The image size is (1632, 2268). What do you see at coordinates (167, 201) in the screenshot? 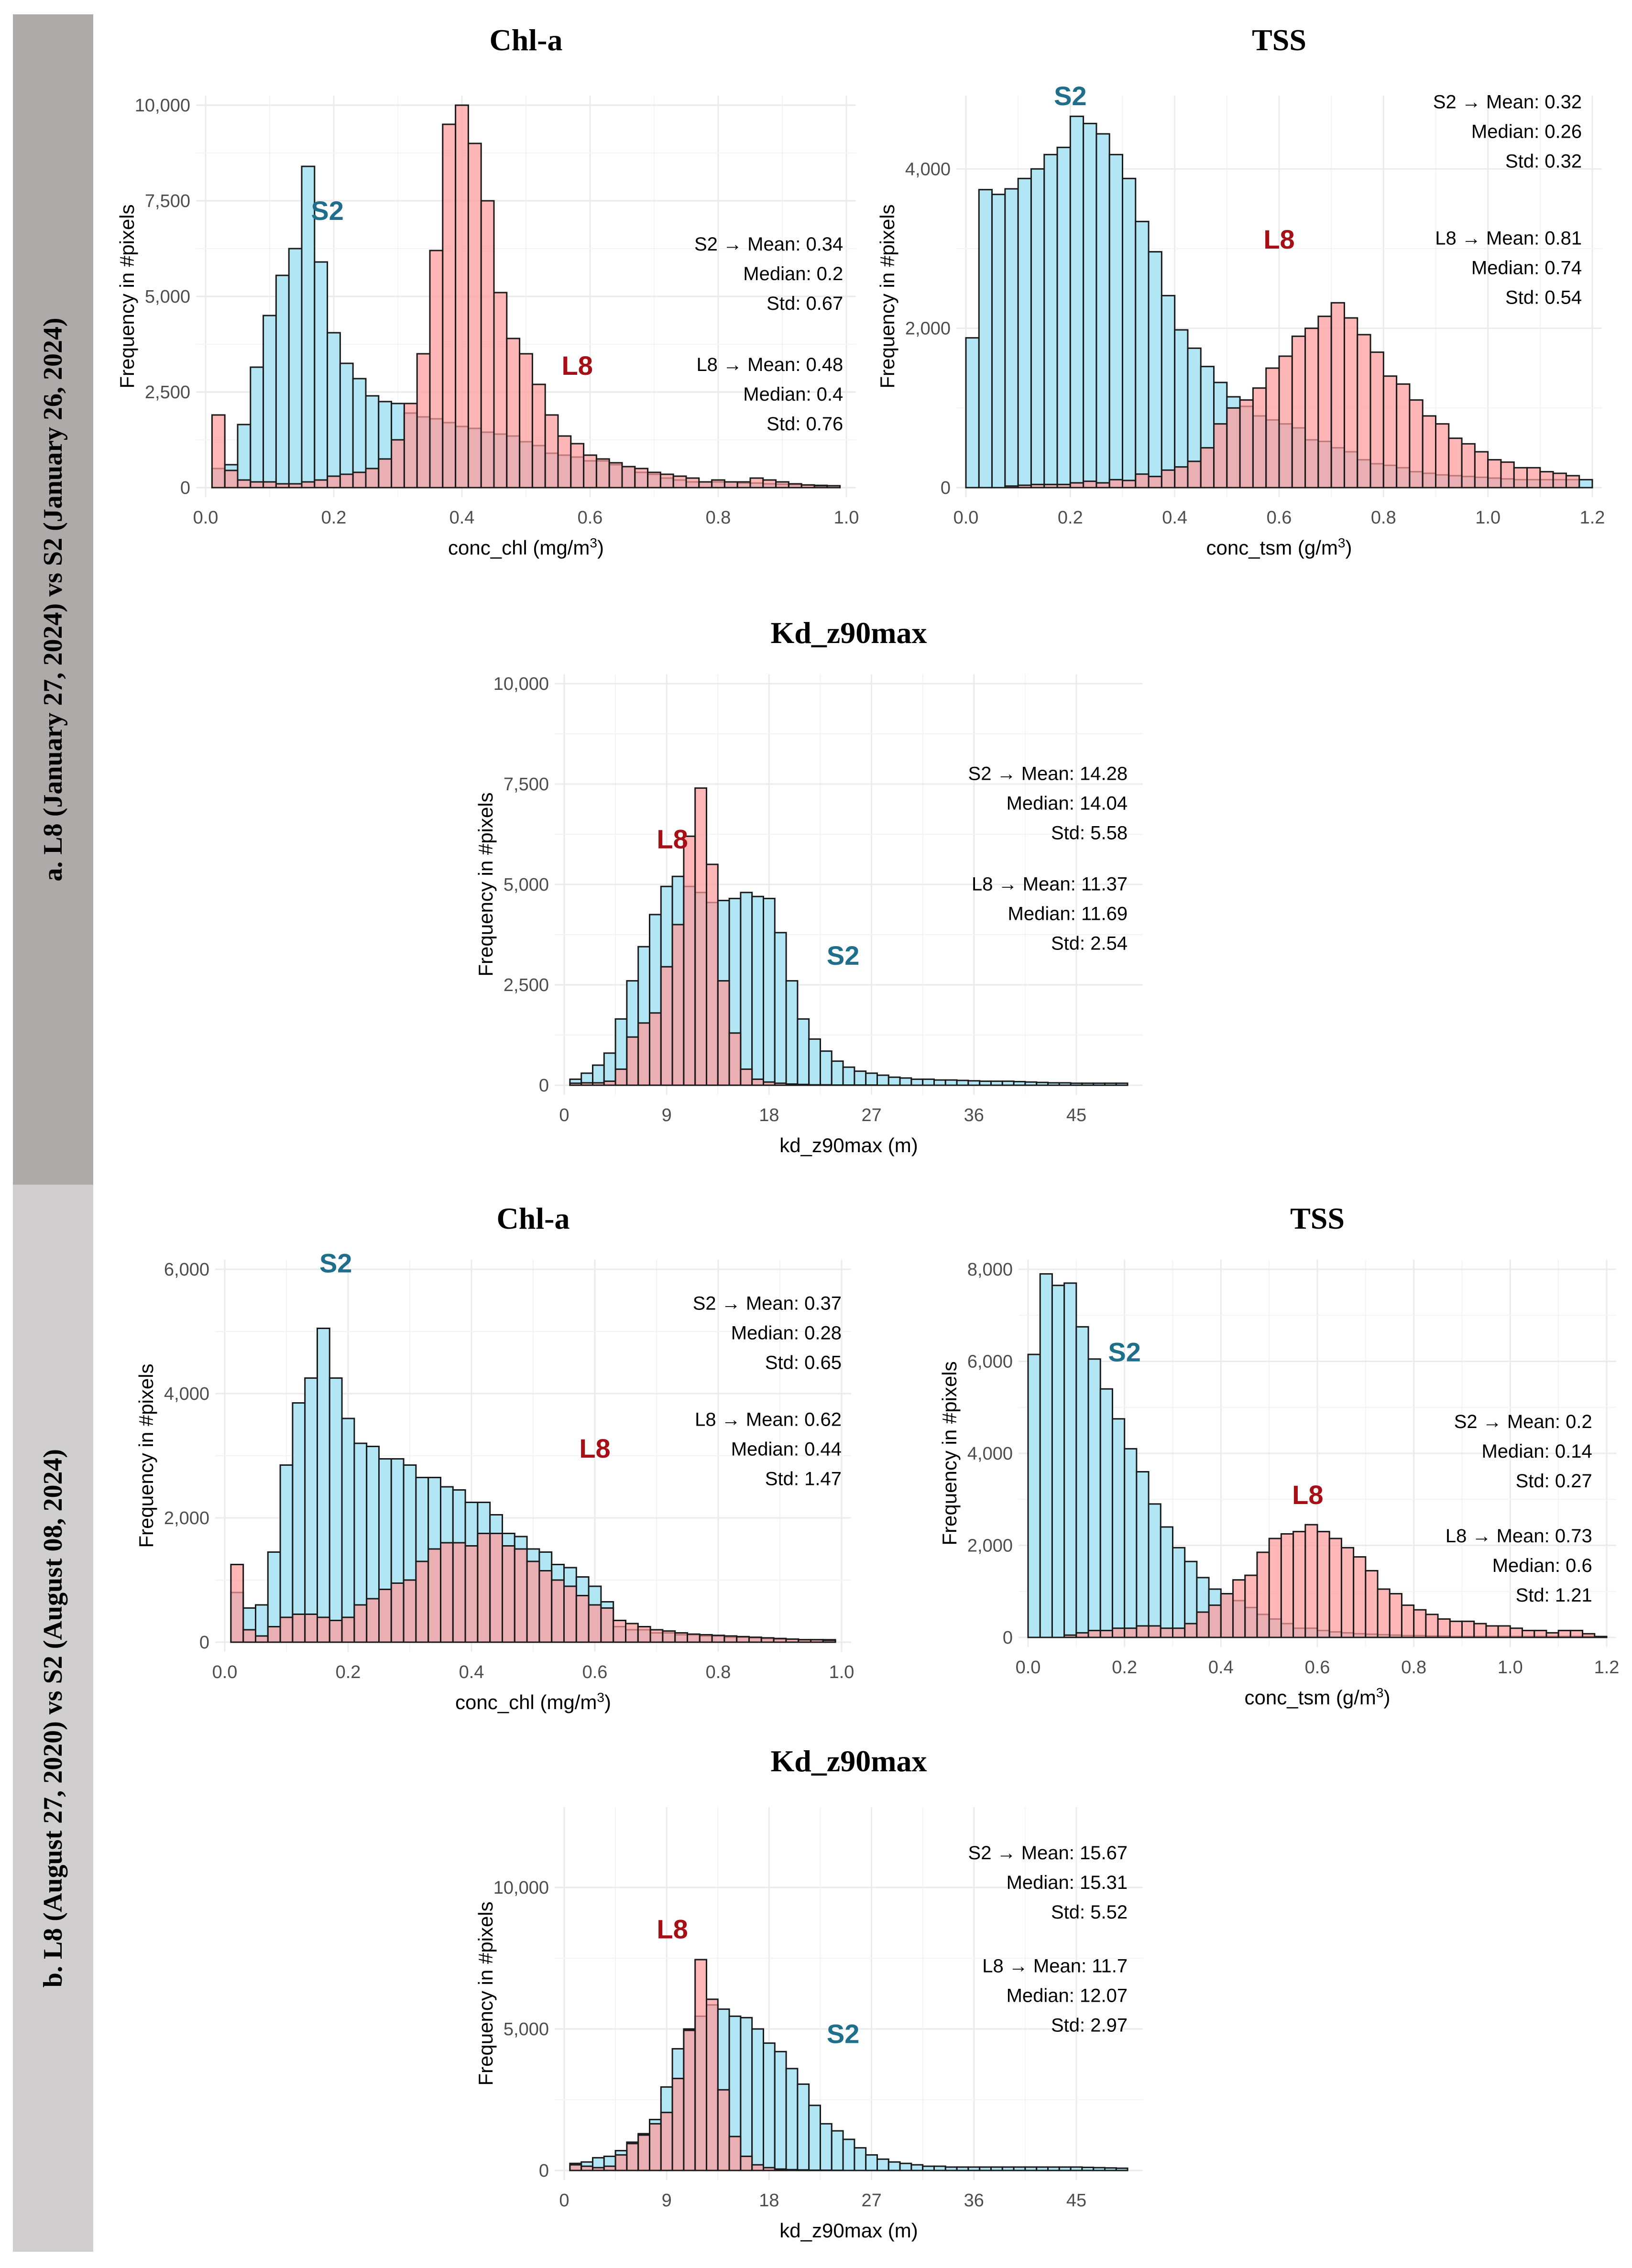
I see `y-tick-label: 7,500` at bounding box center [167, 201].